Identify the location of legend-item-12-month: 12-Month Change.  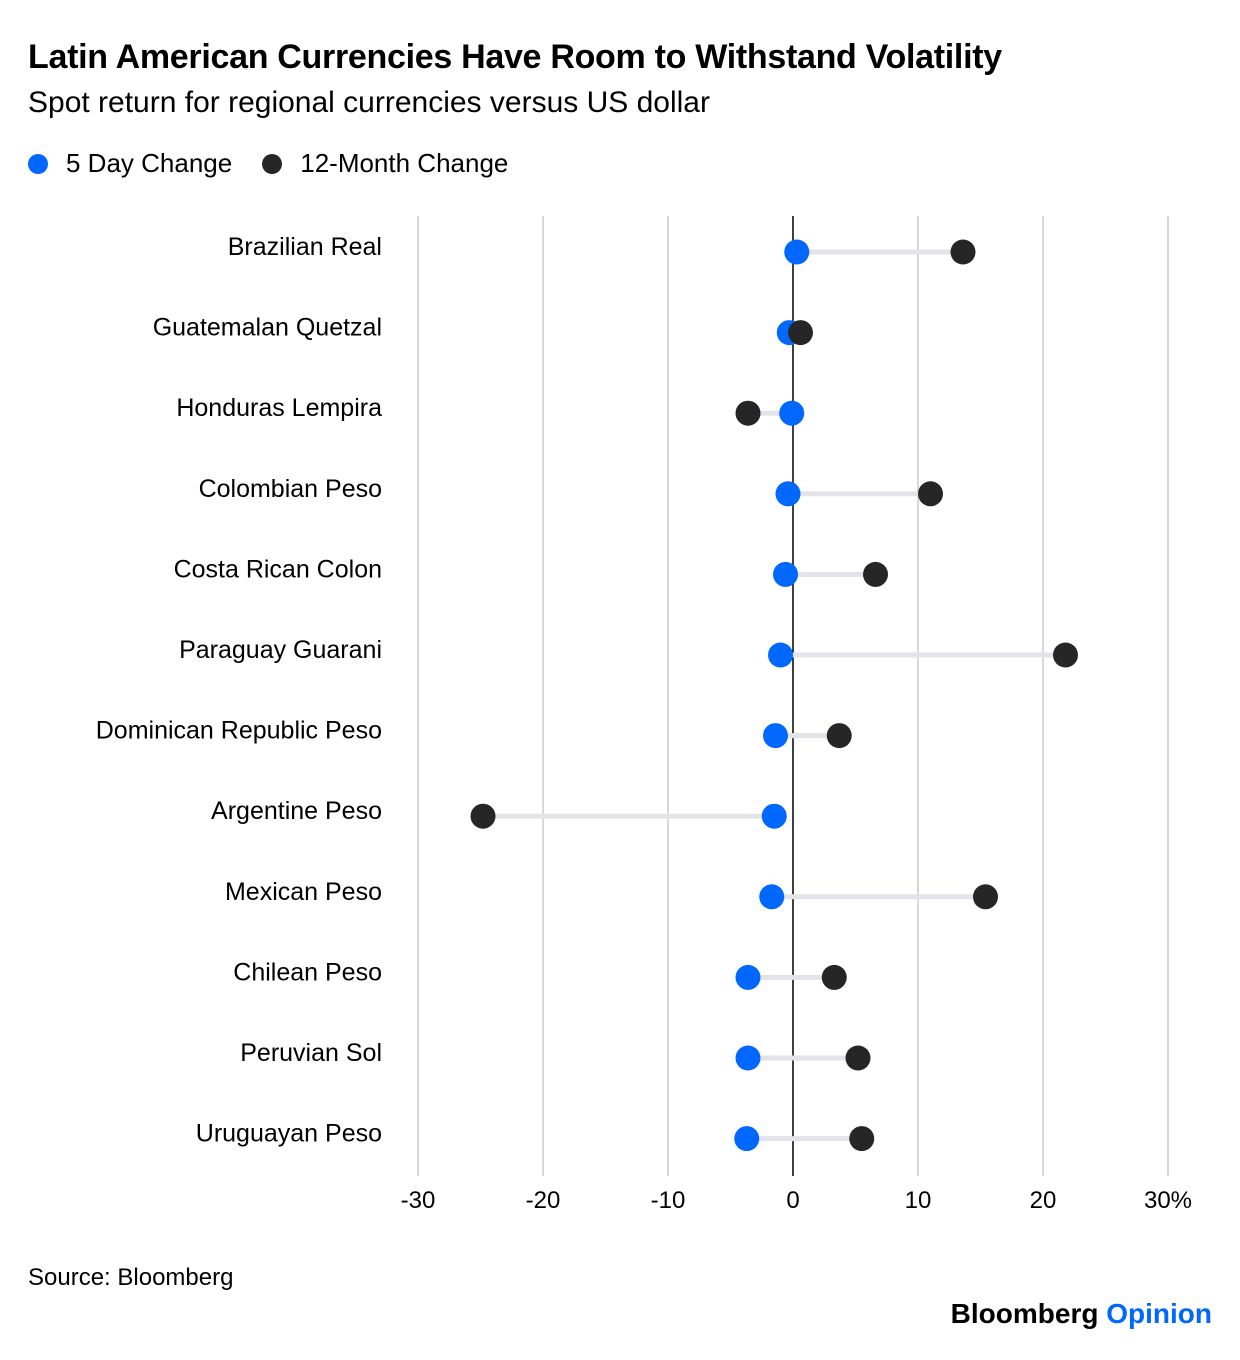
(385, 163).